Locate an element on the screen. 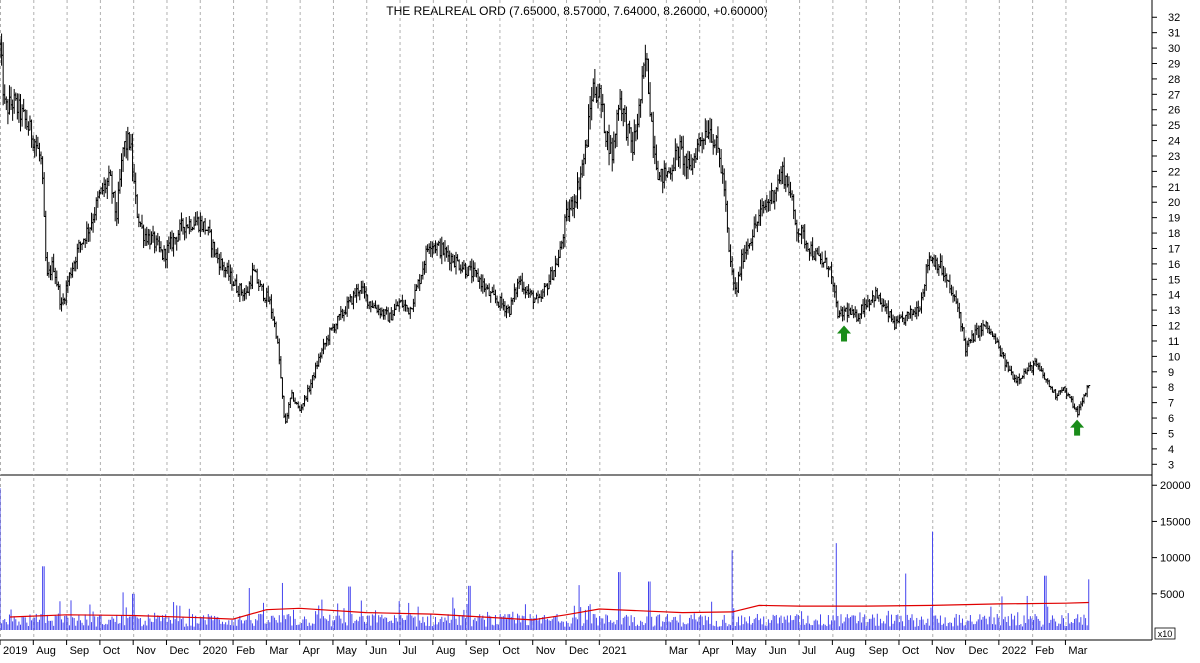  price-tick-label: 4 is located at coordinates (1171, 450).